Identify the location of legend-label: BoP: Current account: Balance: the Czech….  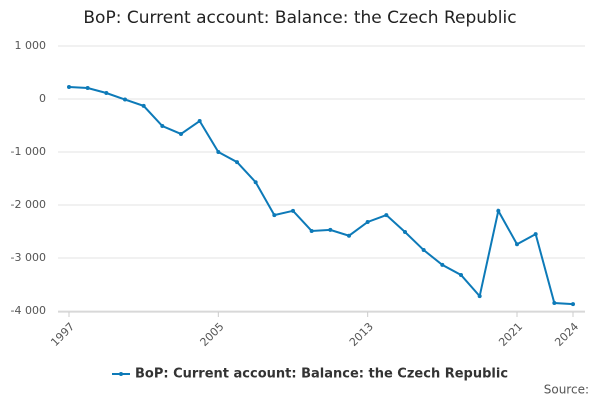
(321, 374).